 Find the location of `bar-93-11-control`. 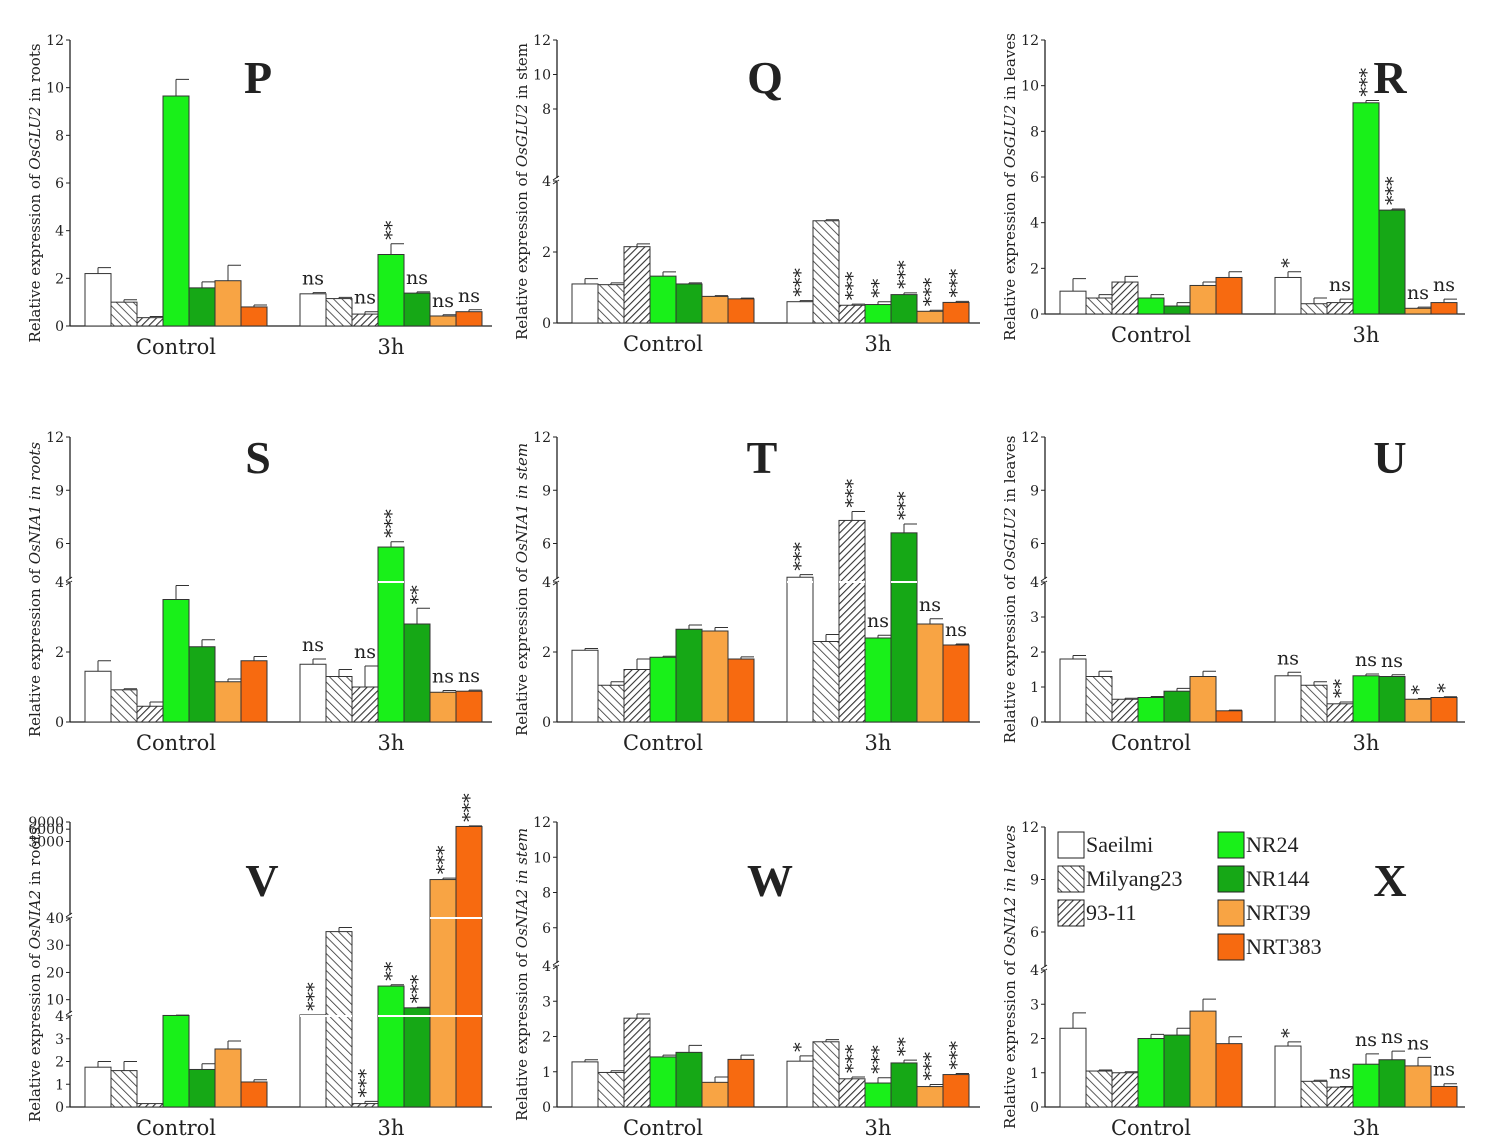

bar-93-11-control is located at coordinates (637, 696).